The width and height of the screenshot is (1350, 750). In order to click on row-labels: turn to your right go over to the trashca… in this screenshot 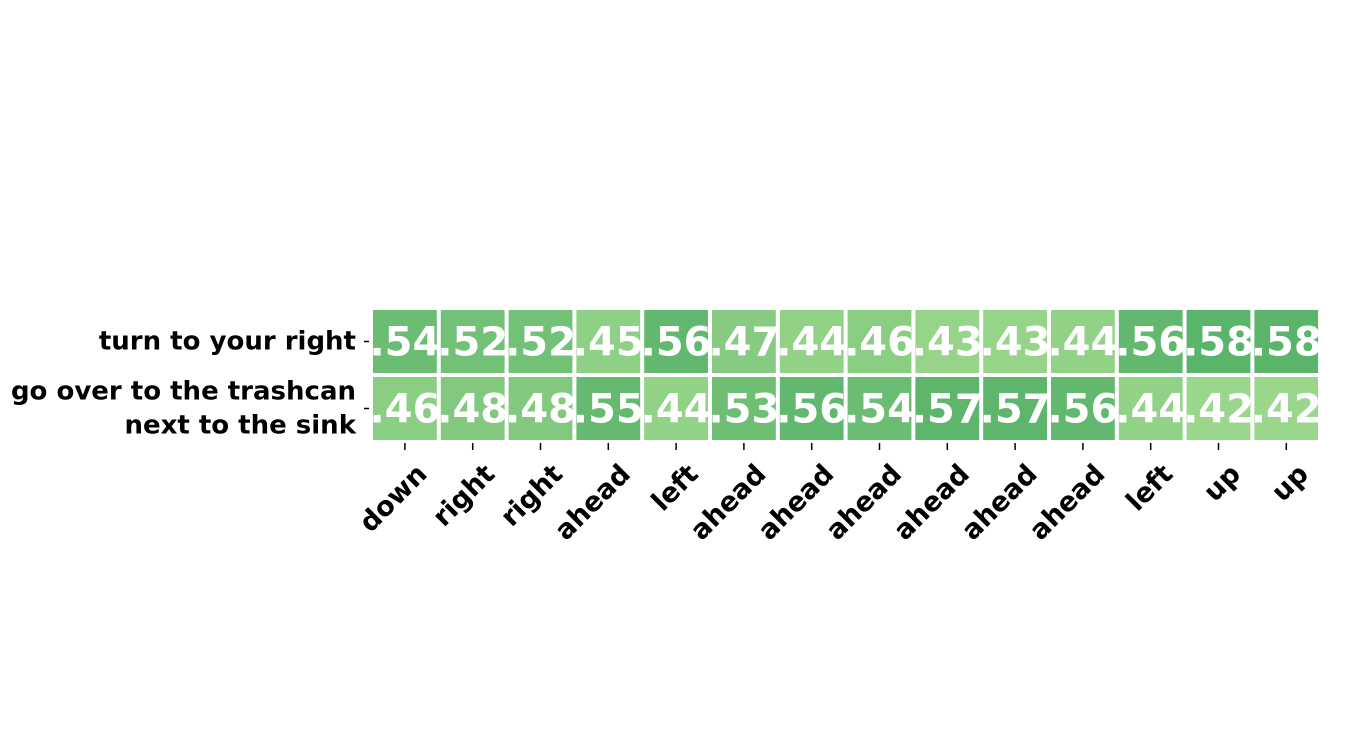, I will do `click(190, 384)`.